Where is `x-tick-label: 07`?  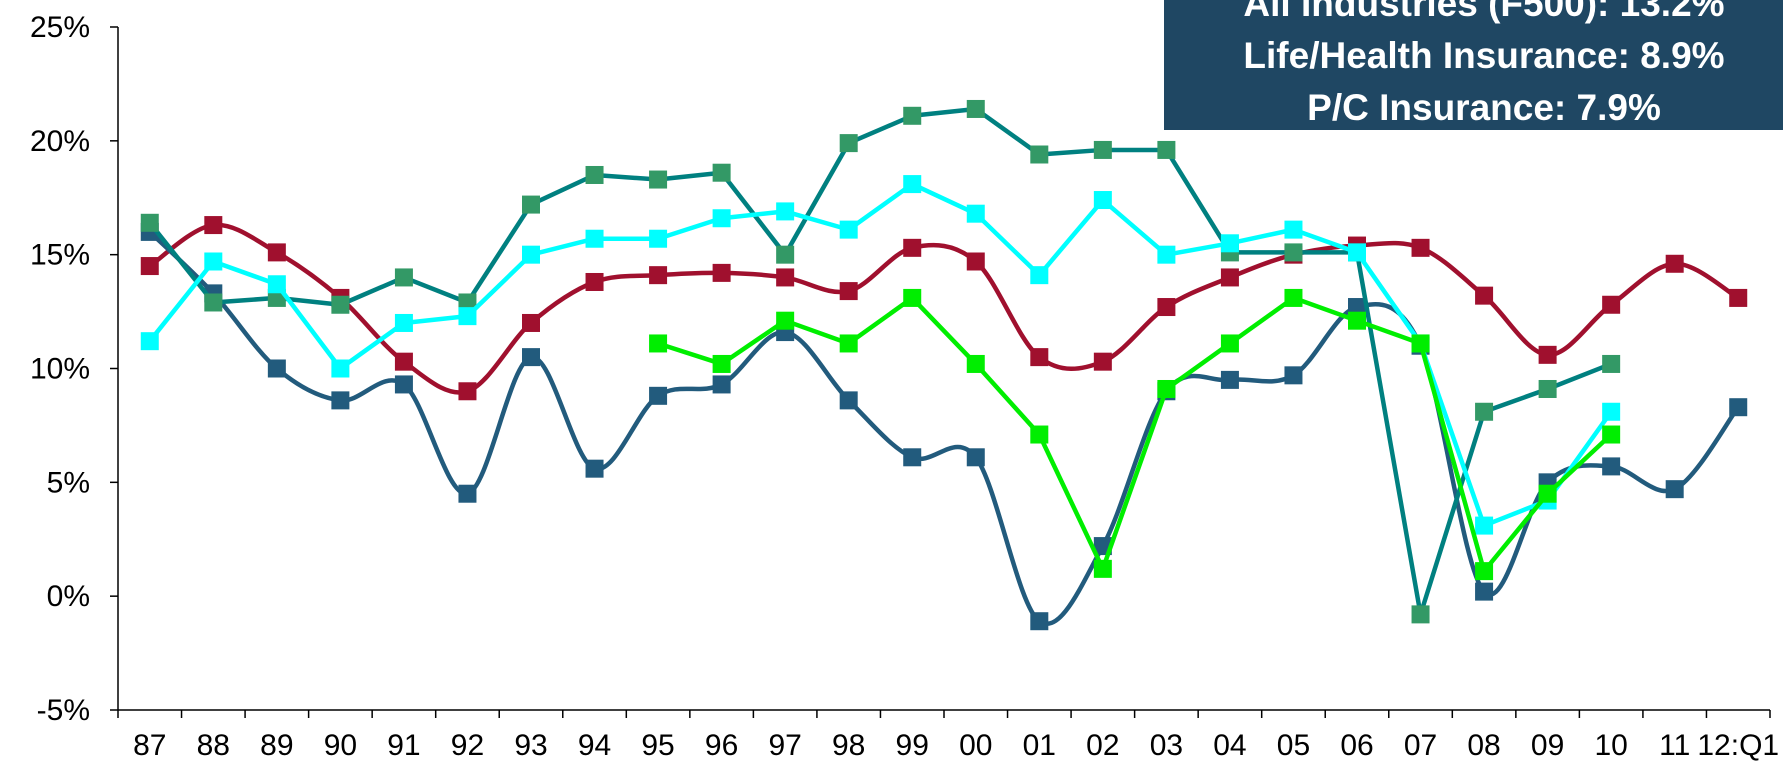
x-tick-label: 07 is located at coordinates (1420, 745).